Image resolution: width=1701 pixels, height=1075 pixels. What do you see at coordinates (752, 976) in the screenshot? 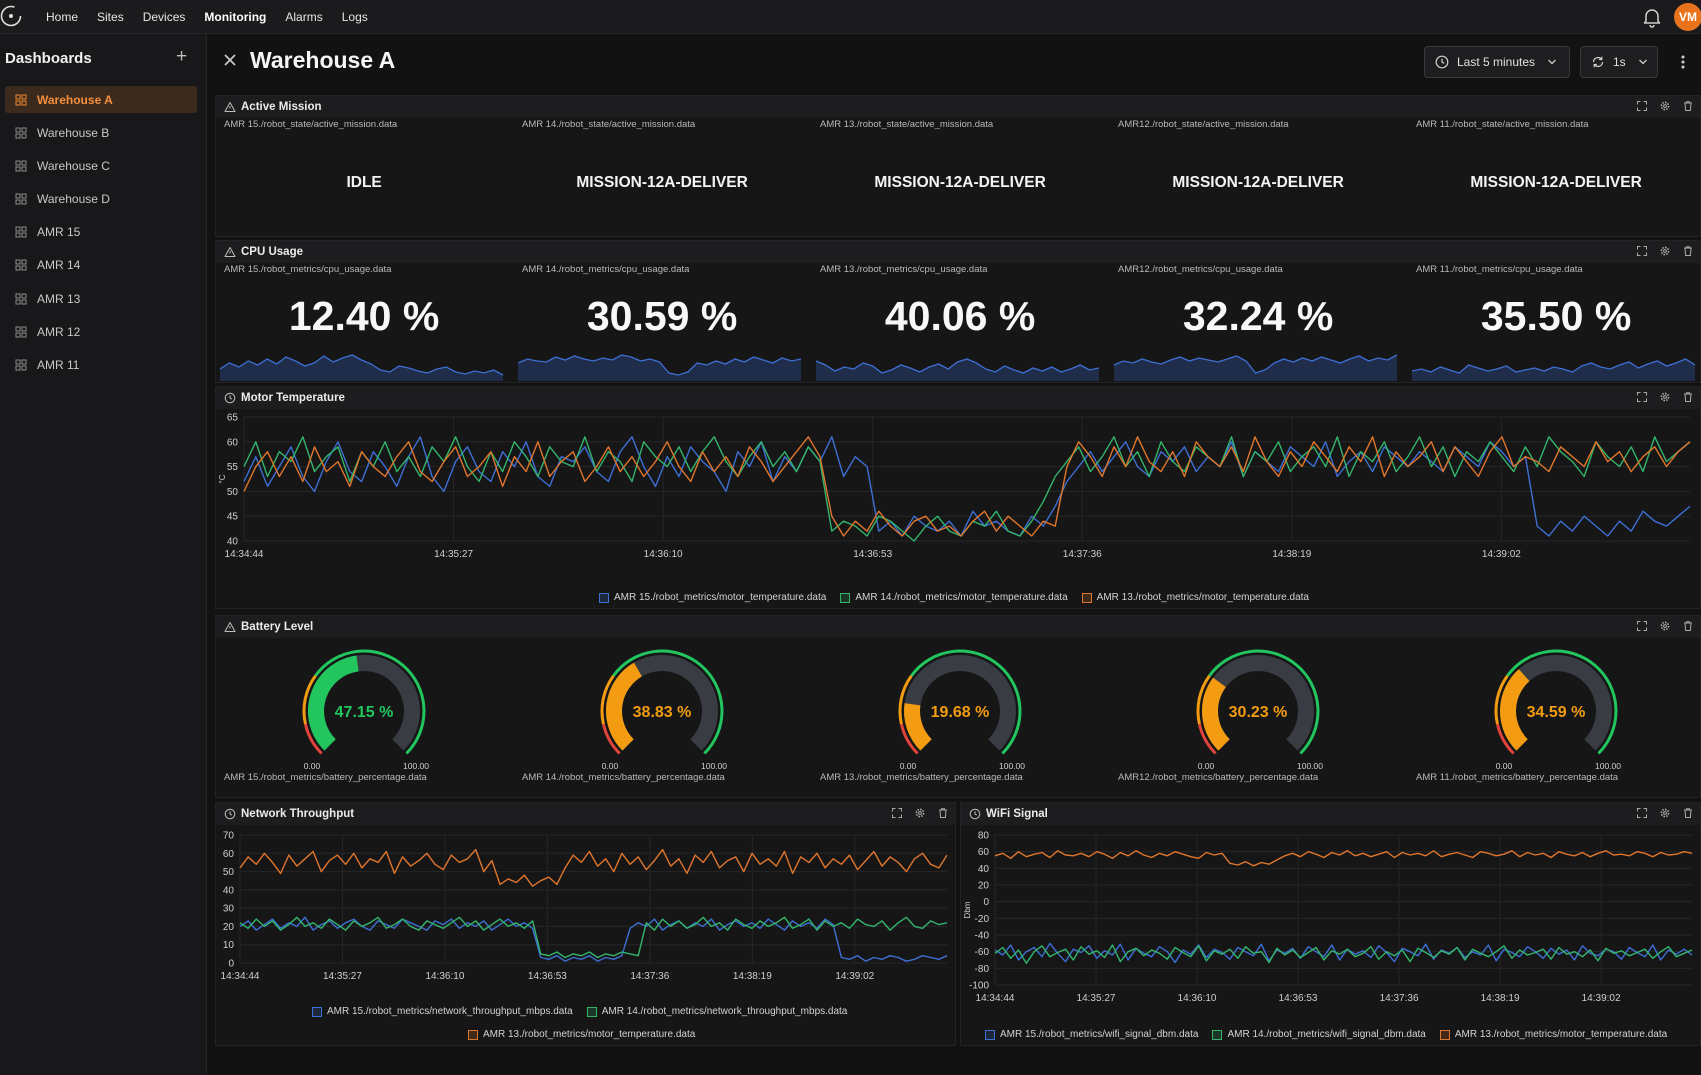
I see `x-tick-label: 14:38:19` at bounding box center [752, 976].